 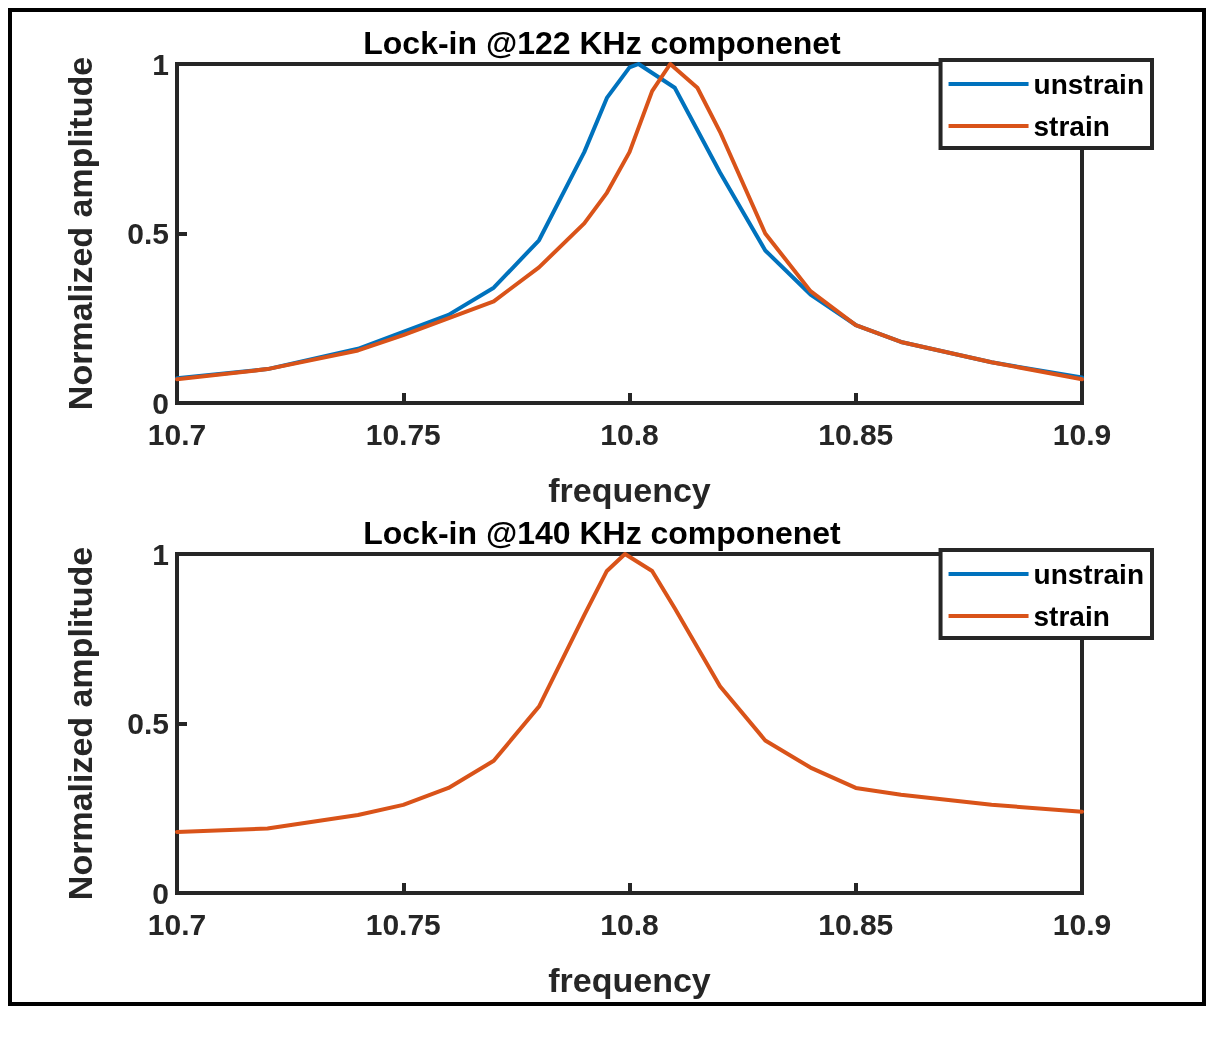 What do you see at coordinates (602, 533) in the screenshot?
I see `chart-title: Lock-in @140 KHz componenet` at bounding box center [602, 533].